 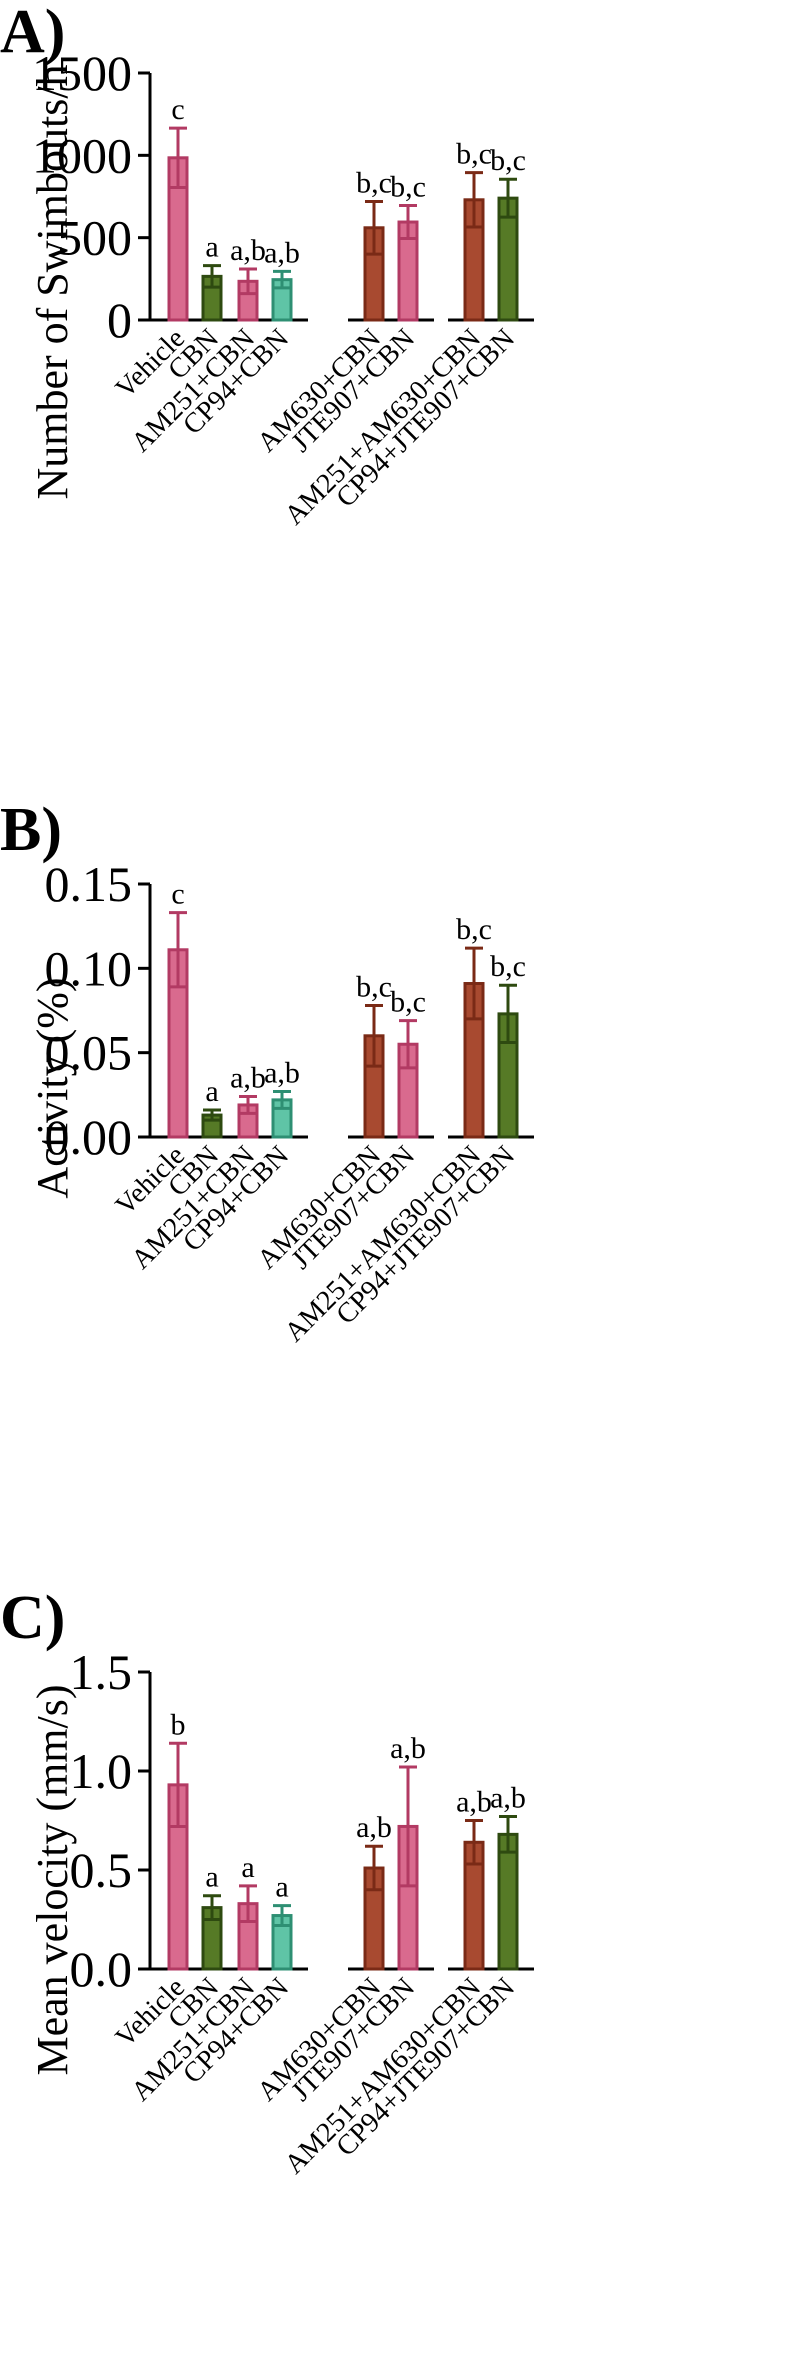 I want to click on y-axis-label-b: Activity (%), so click(x=52, y=1087).